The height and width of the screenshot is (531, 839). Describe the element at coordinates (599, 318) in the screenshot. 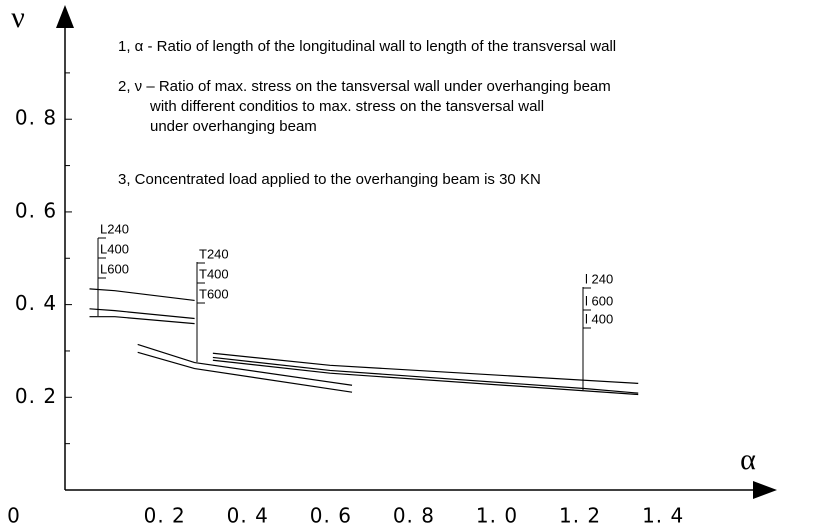

I see `group-label: l 400` at that location.